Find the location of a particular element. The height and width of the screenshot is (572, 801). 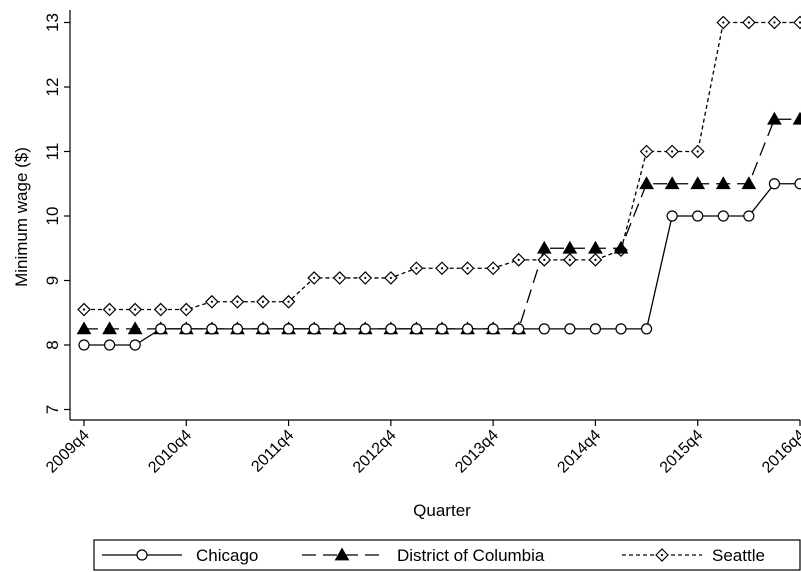

diamond-shape is located at coordinates (797, 22).